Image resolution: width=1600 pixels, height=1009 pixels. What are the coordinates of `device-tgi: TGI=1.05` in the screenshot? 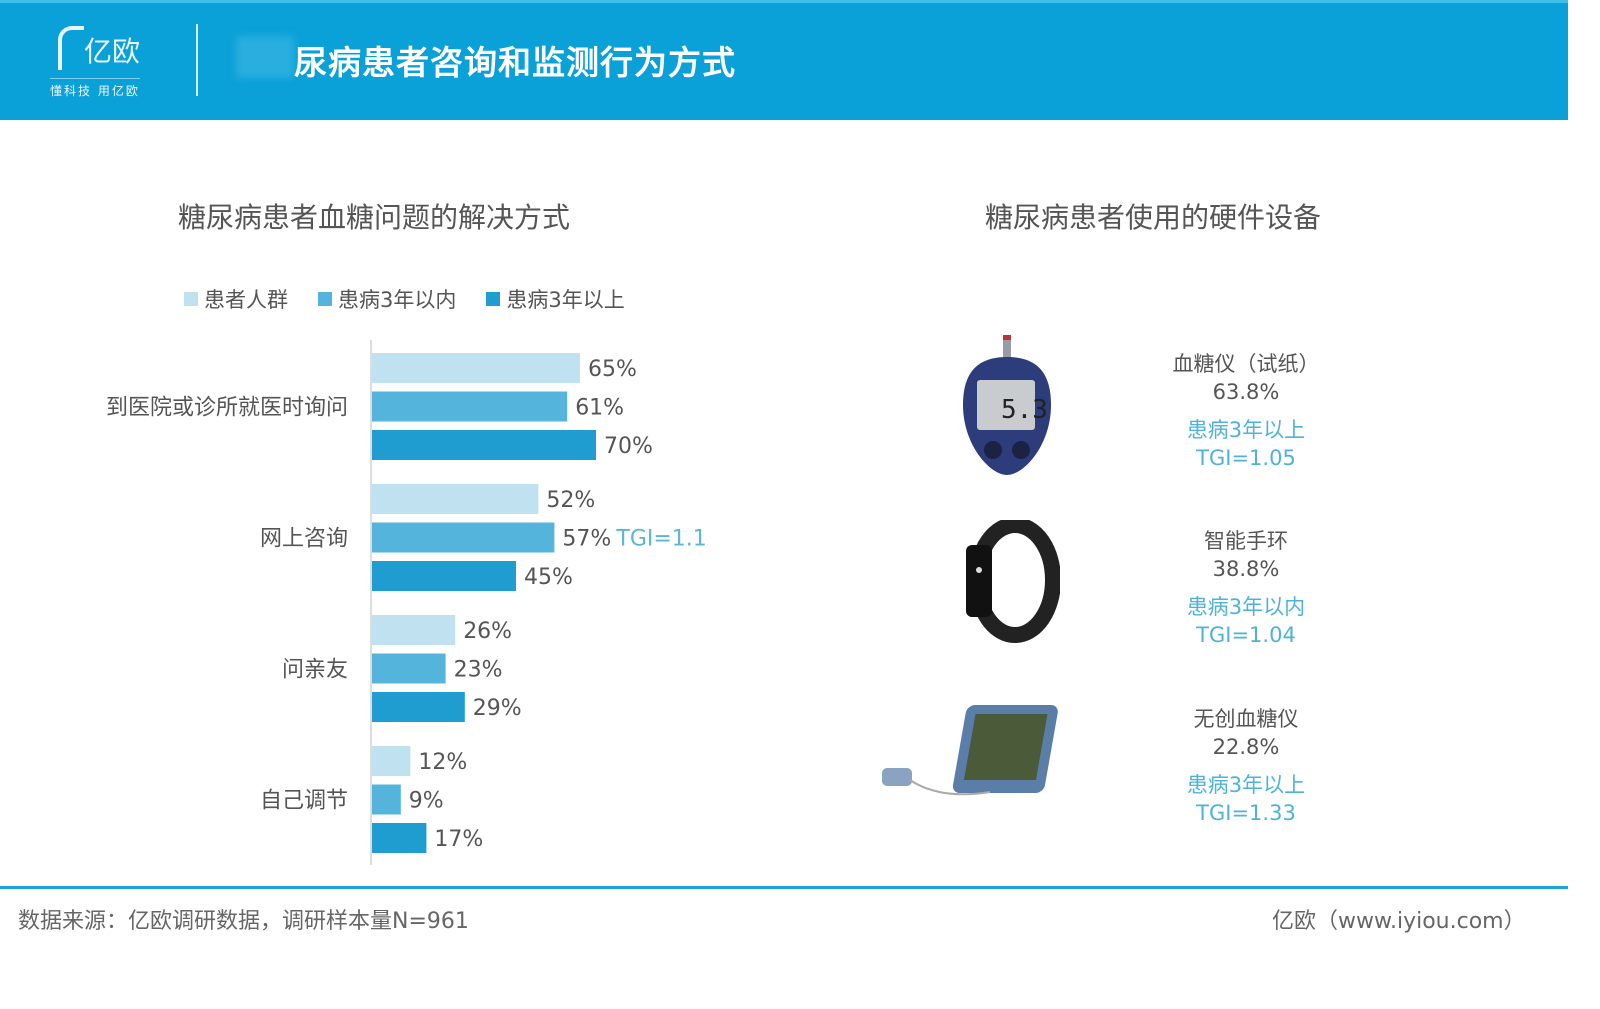 It's located at (1246, 458).